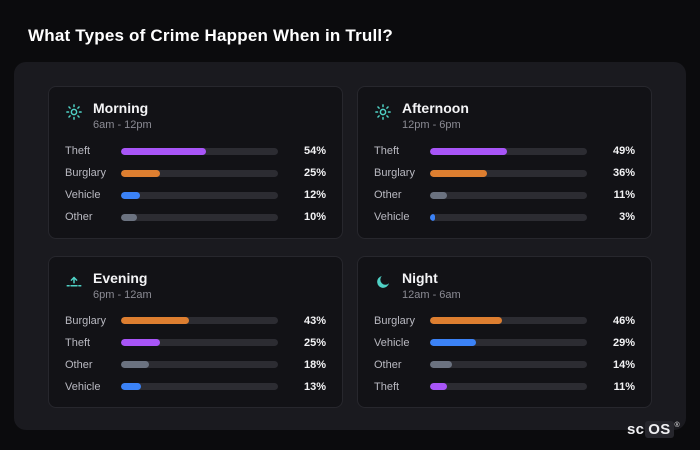 This screenshot has width=700, height=450. Describe the element at coordinates (624, 386) in the screenshot. I see `bar-percent: 11%` at that location.